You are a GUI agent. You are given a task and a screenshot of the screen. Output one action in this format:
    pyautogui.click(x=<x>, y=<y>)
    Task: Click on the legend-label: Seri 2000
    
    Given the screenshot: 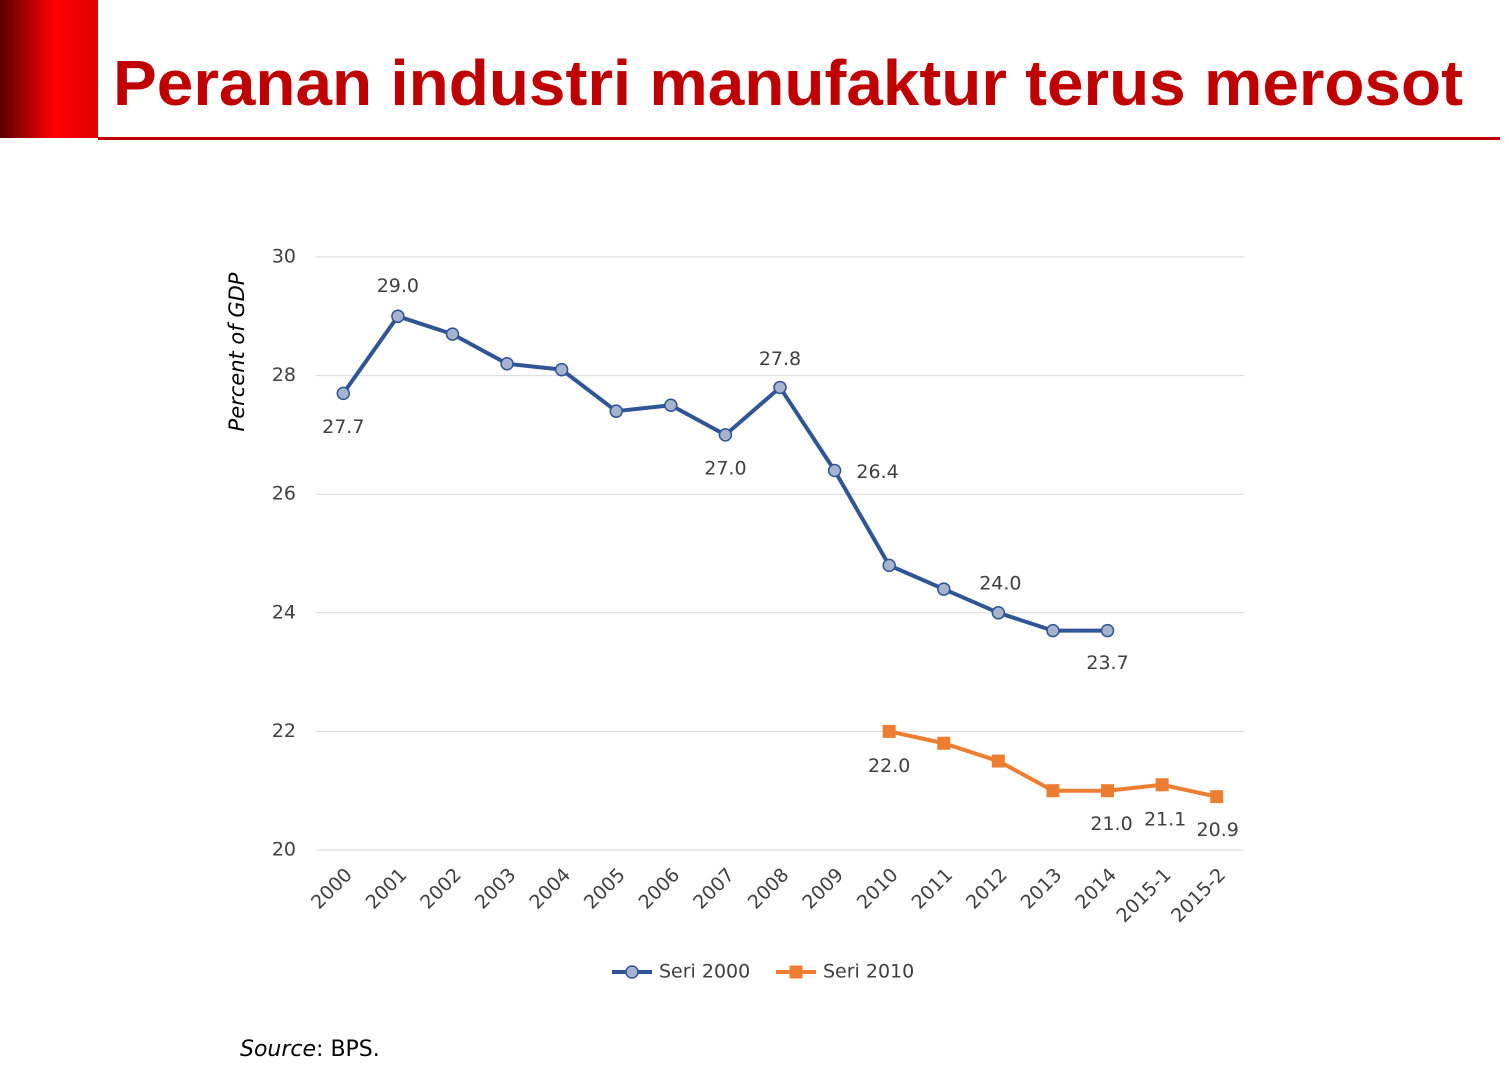 What is the action you would take?
    pyautogui.click(x=704, y=972)
    